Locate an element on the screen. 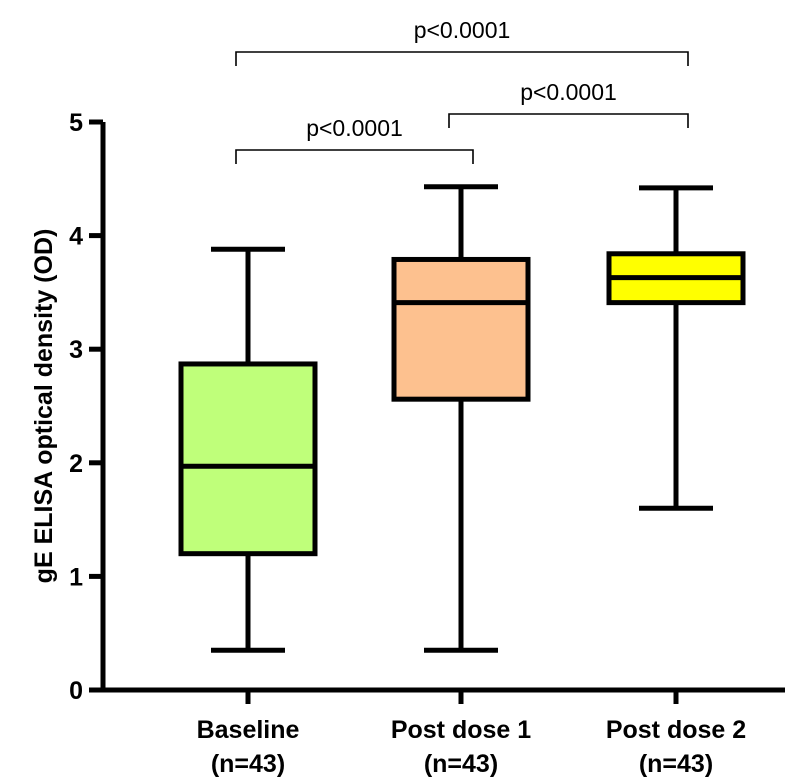 The height and width of the screenshot is (783, 810). y-tick-label: 2 is located at coordinates (76, 464).